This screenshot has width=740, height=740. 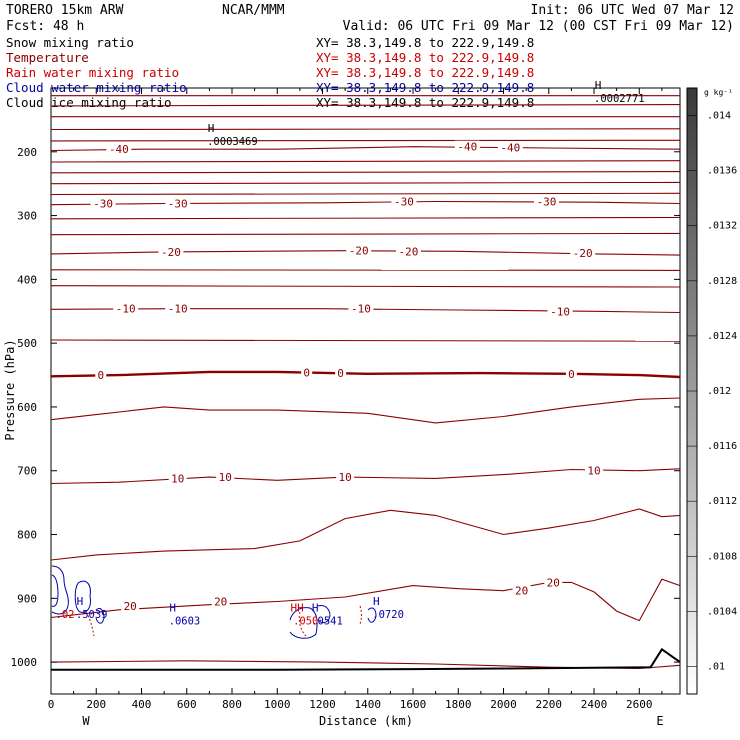 What do you see at coordinates (719, 391) in the screenshot?
I see `colorbar-tick-label: .012` at bounding box center [719, 391].